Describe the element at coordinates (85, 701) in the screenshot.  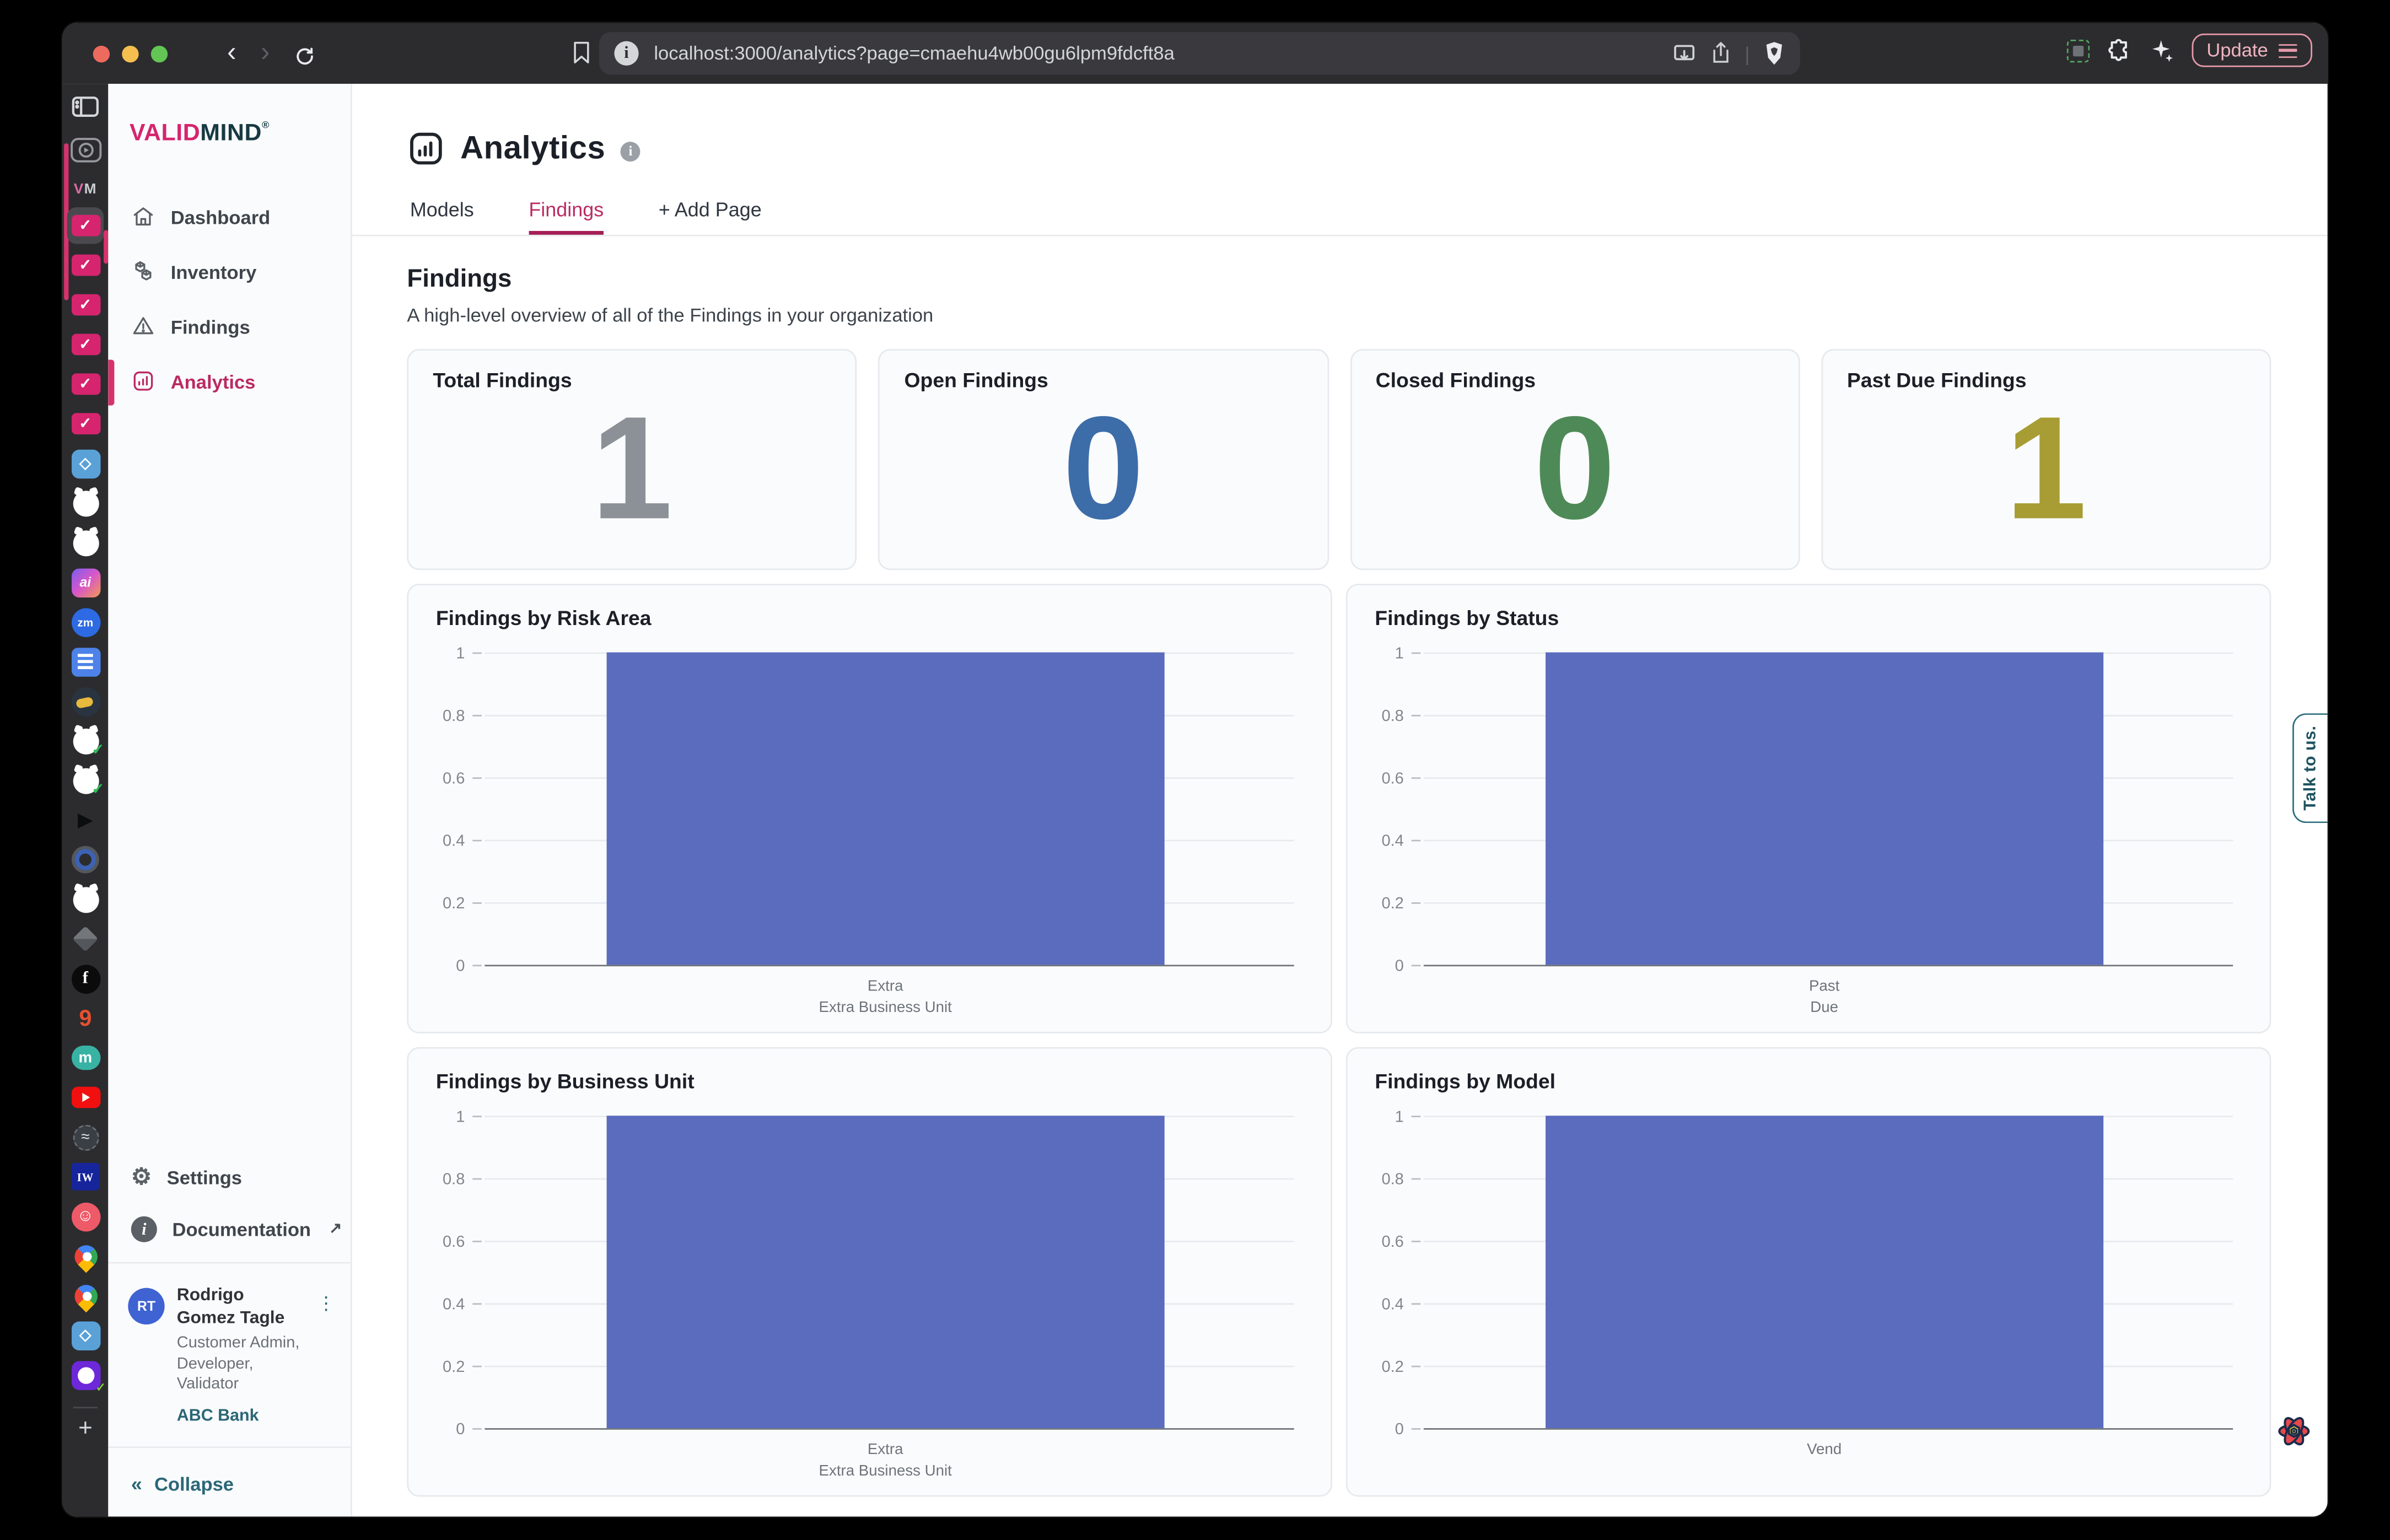
I see `browser-tab-duck` at that location.